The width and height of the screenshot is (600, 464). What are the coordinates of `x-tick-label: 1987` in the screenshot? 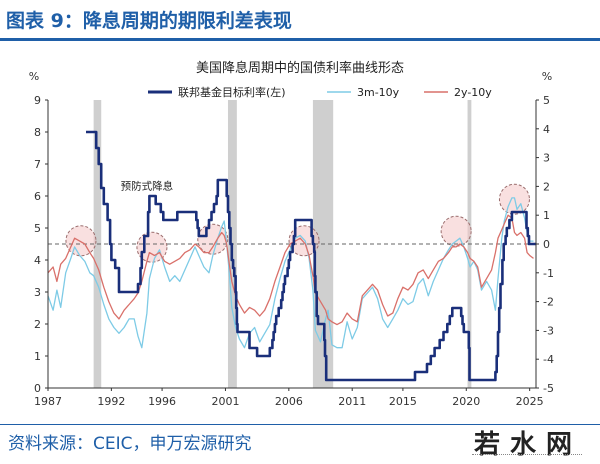 It's located at (48, 401).